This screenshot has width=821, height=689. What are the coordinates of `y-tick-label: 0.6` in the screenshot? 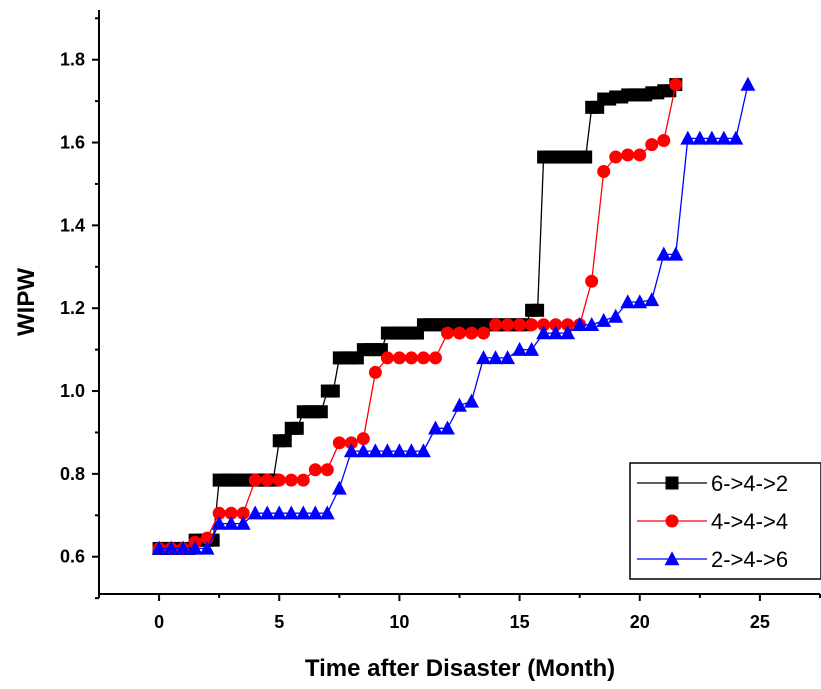 It's located at (72, 557).